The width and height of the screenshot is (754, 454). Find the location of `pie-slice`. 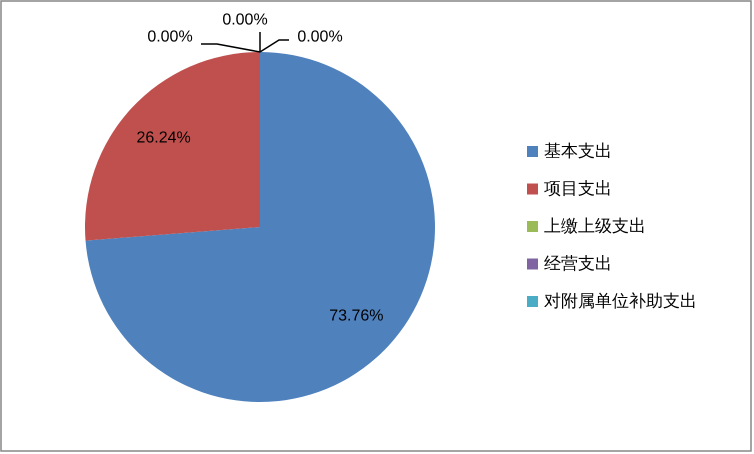

pie-slice is located at coordinates (172, 146).